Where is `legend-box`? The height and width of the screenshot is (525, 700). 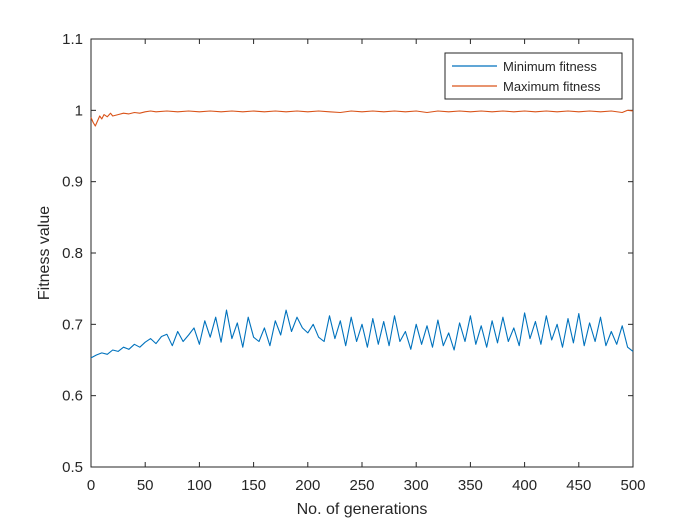 legend-box is located at coordinates (533, 76).